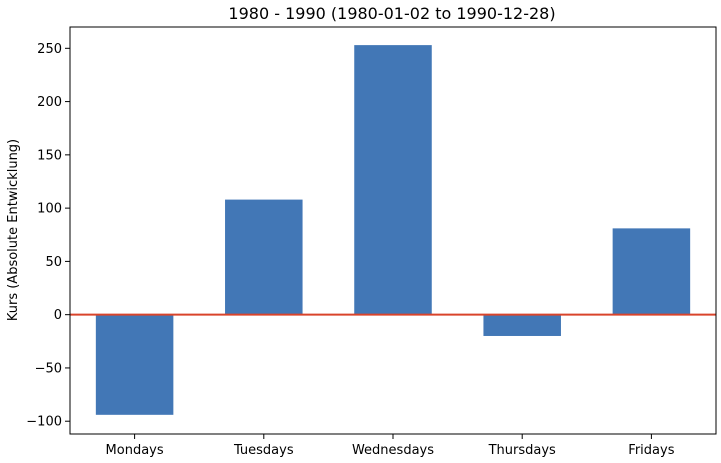  I want to click on x-tick-label: Mondays, so click(135, 450).